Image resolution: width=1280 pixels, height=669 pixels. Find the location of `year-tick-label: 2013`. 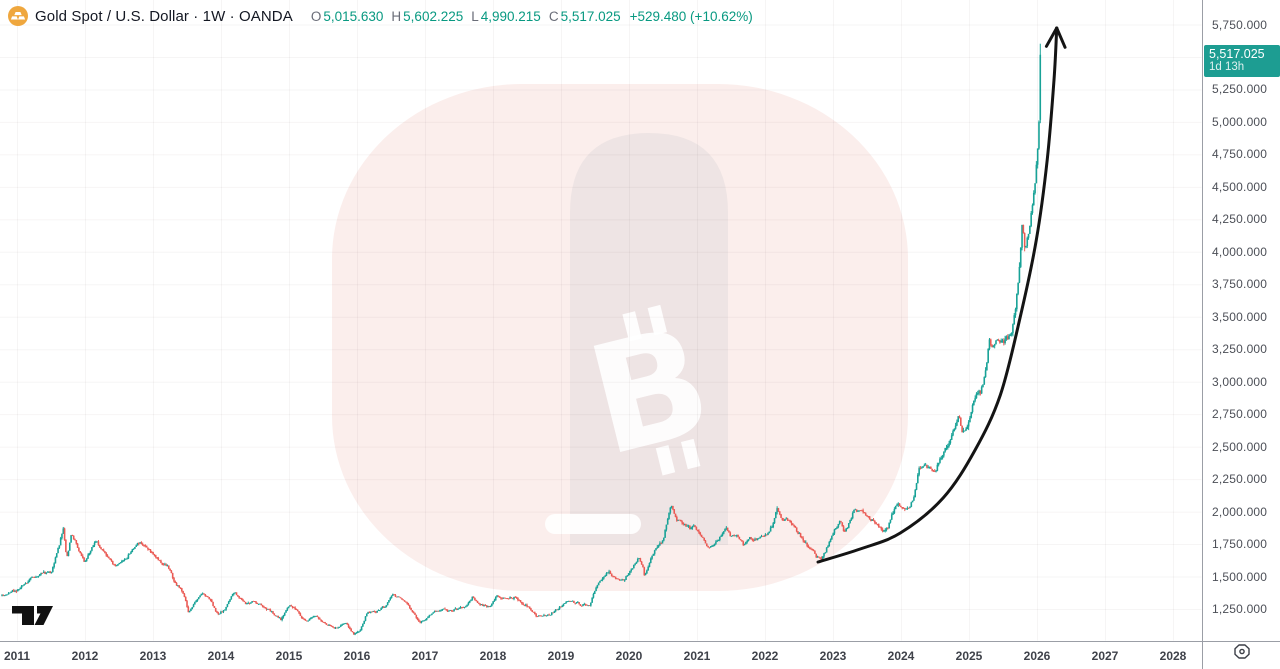

year-tick-label: 2013 is located at coordinates (153, 656).